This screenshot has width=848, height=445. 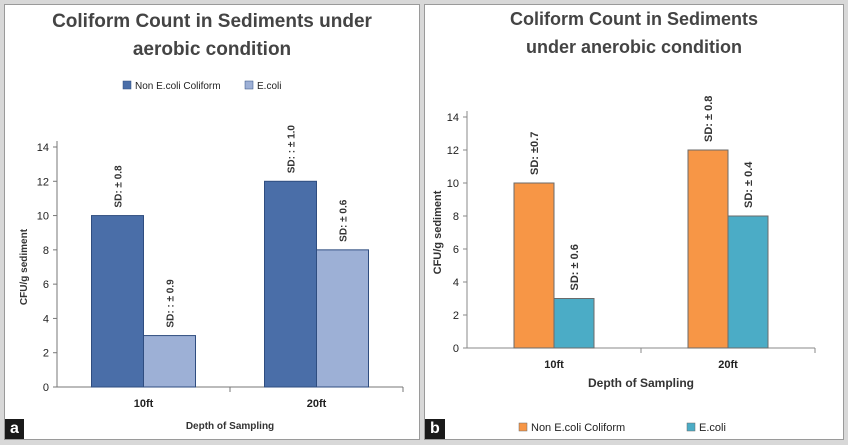 I want to click on bar-b-ecoli-10ft, so click(x=574, y=323).